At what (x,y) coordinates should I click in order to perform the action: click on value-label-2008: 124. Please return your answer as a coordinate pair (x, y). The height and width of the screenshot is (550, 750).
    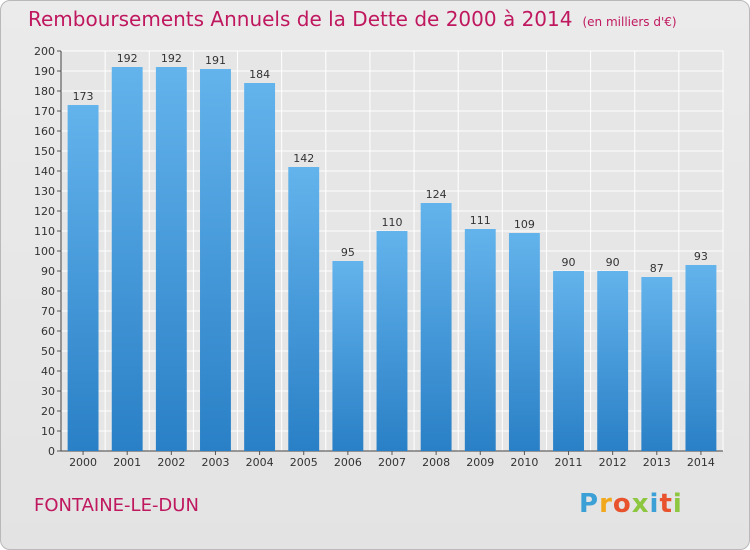
    Looking at the image, I should click on (436, 194).